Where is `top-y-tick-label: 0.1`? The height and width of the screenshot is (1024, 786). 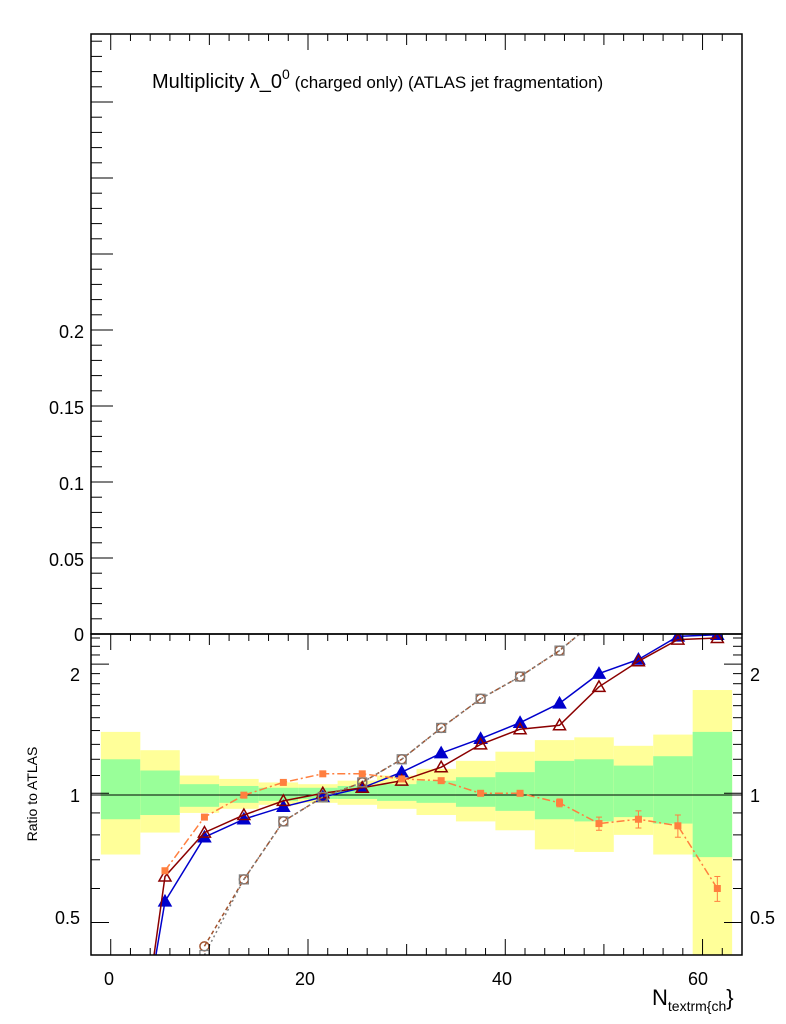 top-y-tick-label: 0.1 is located at coordinates (71, 484).